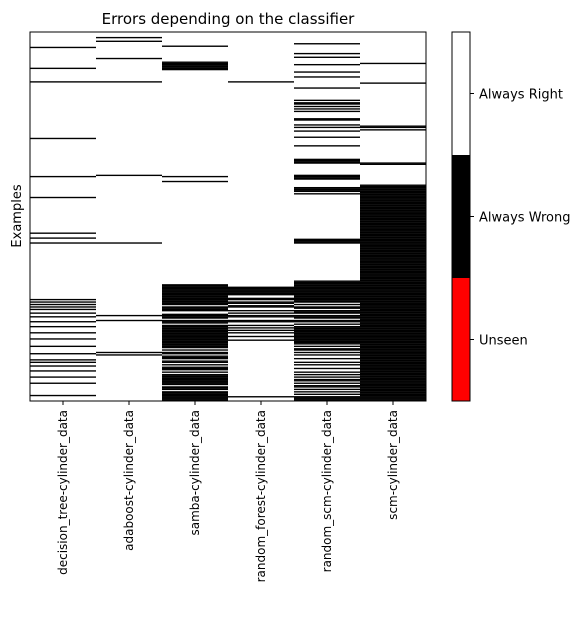 This screenshot has width=588, height=622. I want to click on colorbar-label: Always Wrong, so click(524, 218).